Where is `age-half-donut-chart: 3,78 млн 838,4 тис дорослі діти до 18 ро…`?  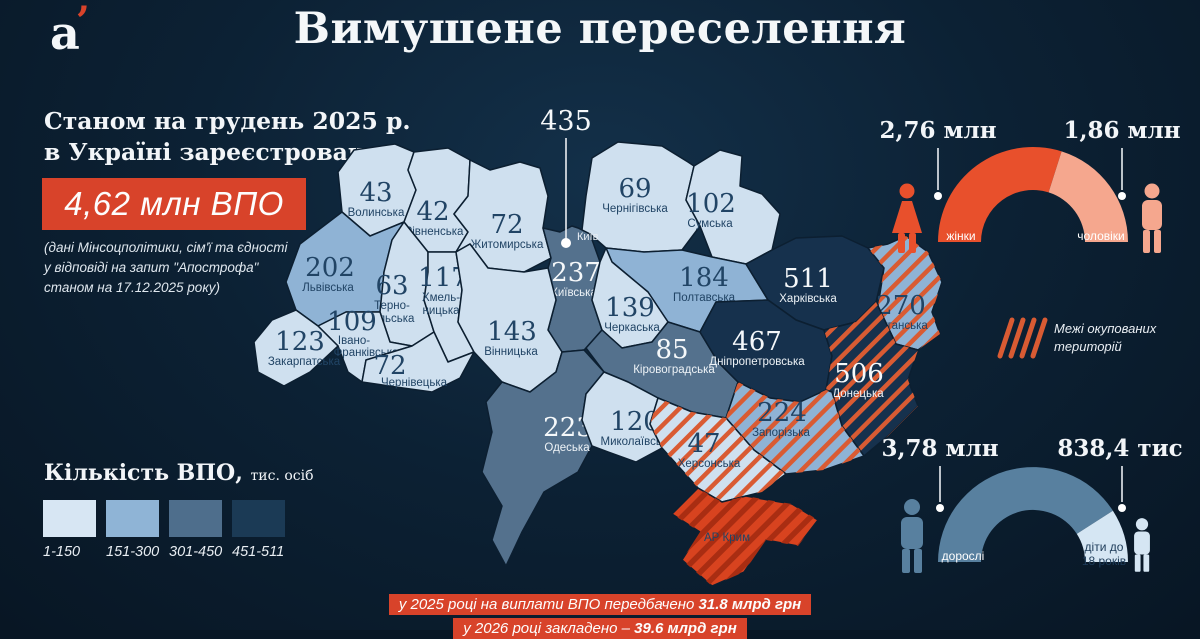 age-half-donut-chart: 3,78 млн 838,4 тис дорослі діти до 18 ро… is located at coordinates (1032, 504).